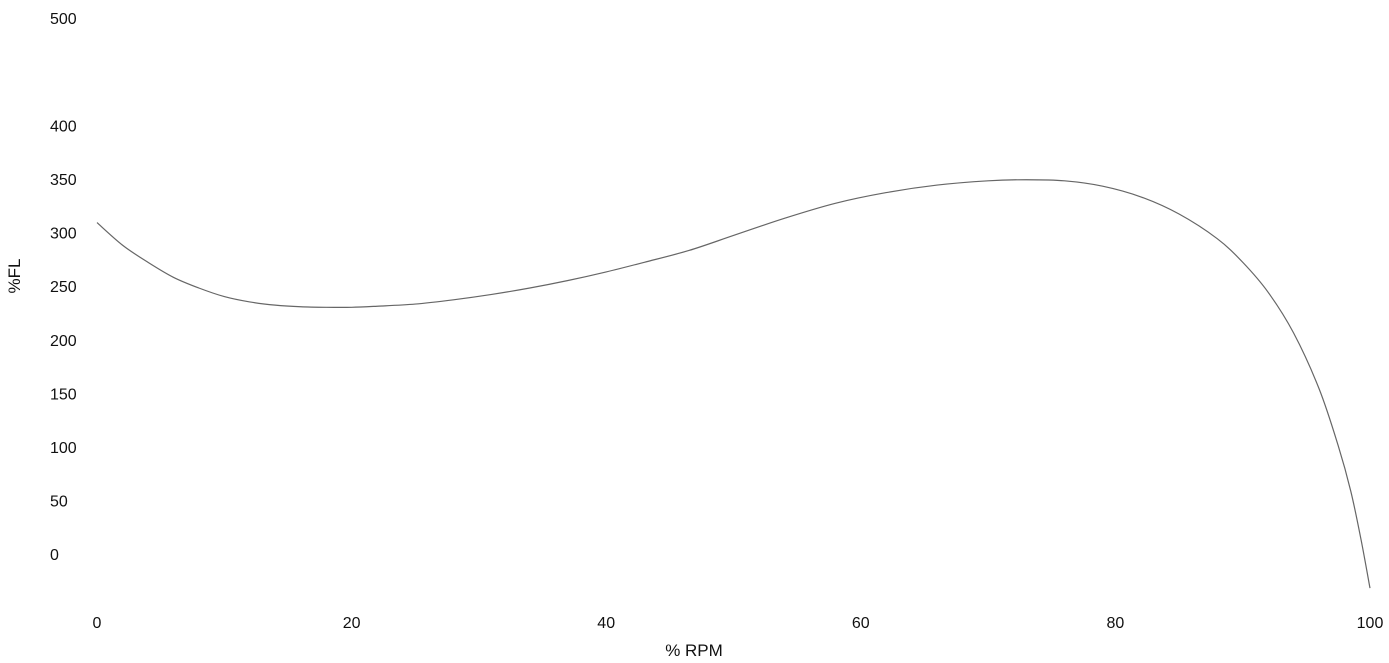  I want to click on y-tick-label: 100, so click(63, 448).